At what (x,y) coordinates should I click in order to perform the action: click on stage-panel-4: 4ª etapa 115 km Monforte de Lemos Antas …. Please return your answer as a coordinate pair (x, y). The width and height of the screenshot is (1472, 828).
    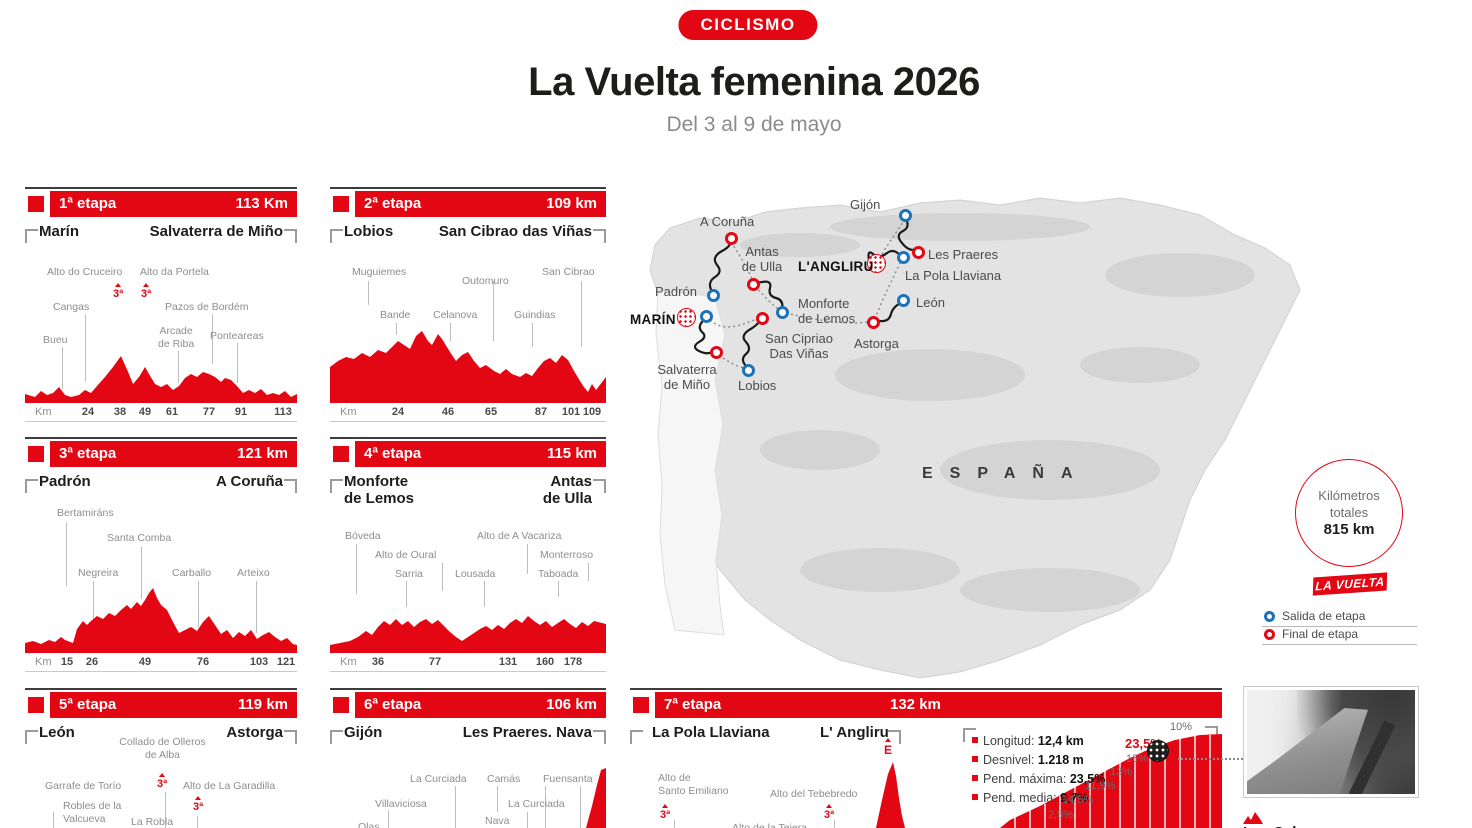
    Looking at the image, I should click on (468, 557).